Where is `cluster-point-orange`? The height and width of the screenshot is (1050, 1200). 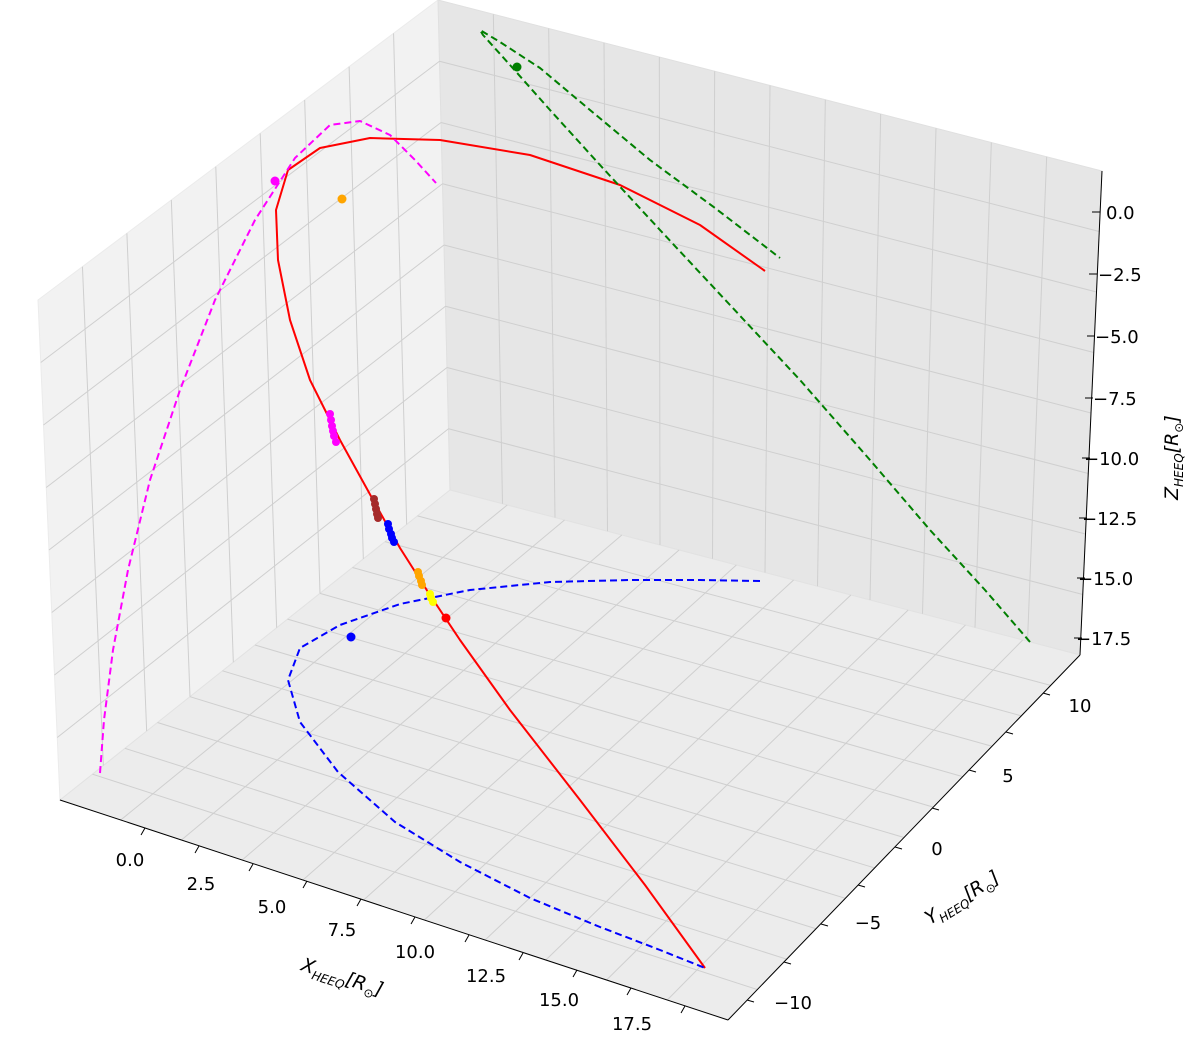
cluster-point-orange is located at coordinates (422, 585).